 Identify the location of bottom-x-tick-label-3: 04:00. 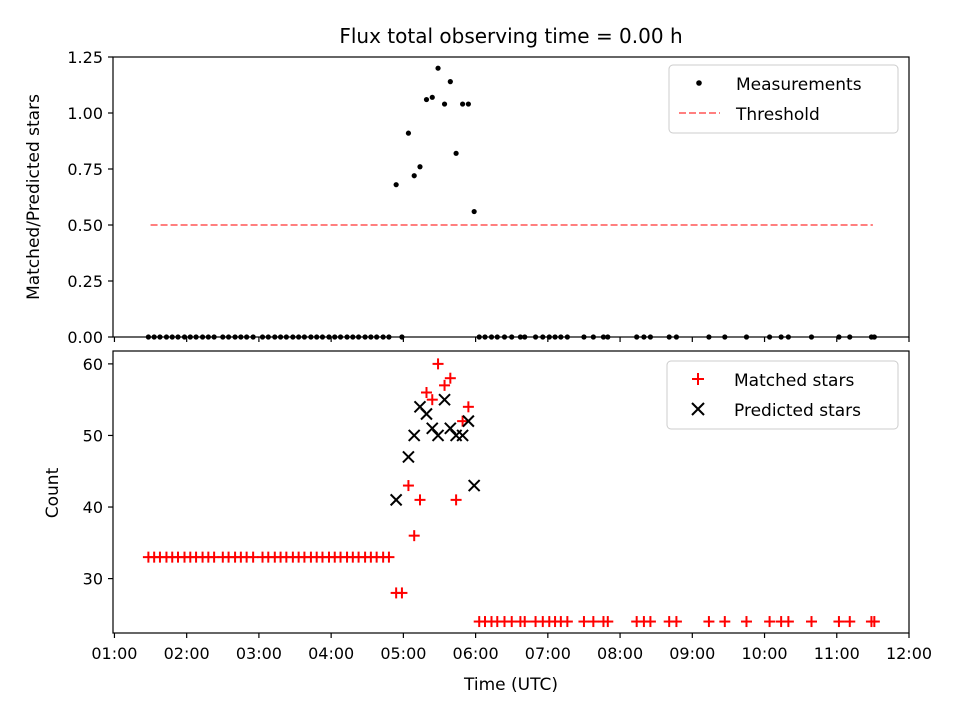
(331, 653).